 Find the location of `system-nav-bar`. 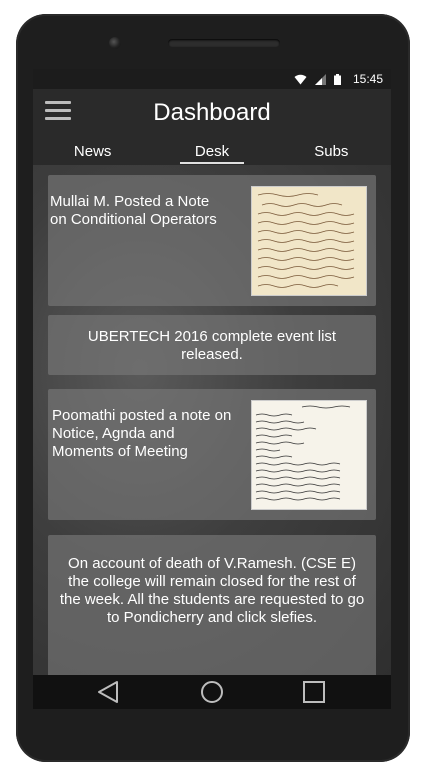

system-nav-bar is located at coordinates (212, 692).